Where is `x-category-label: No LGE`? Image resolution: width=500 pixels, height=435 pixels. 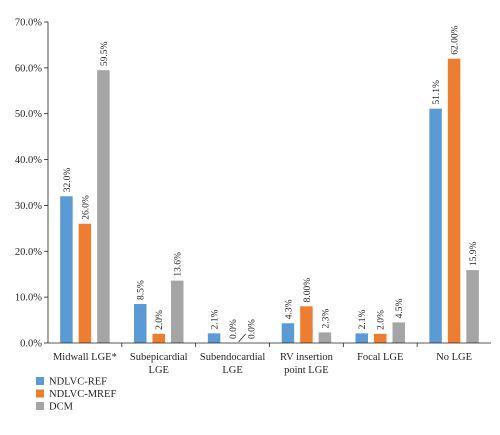 x-category-label: No LGE is located at coordinates (454, 357).